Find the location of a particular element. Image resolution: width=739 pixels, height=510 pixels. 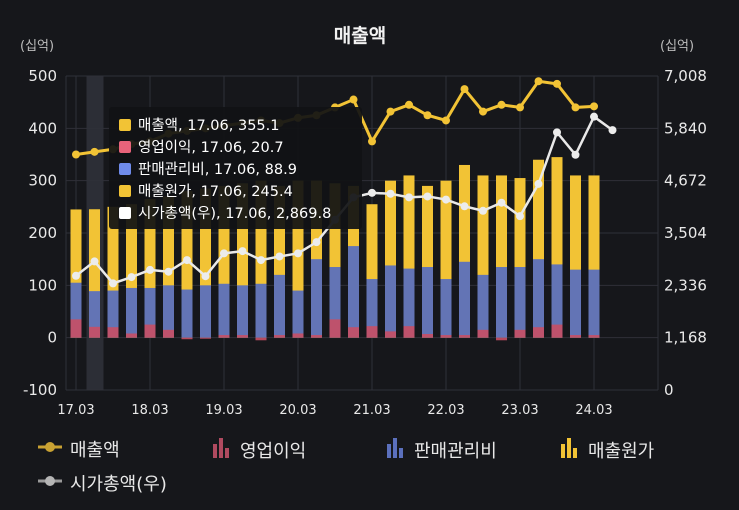

legend-icon-market-cap is located at coordinates (50, 483).